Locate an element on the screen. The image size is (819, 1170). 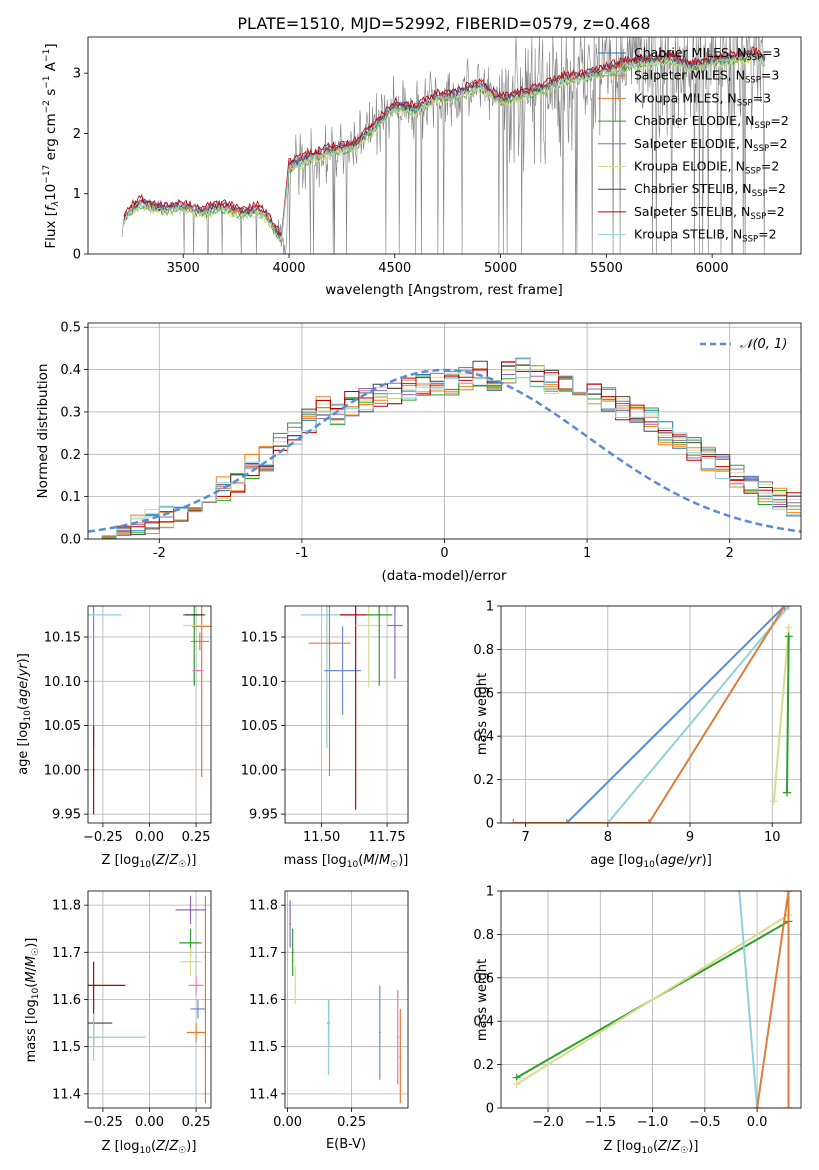
mass-vs-z-x-label: Z [log10(Z/Z☉)] is located at coordinates (149, 1147).